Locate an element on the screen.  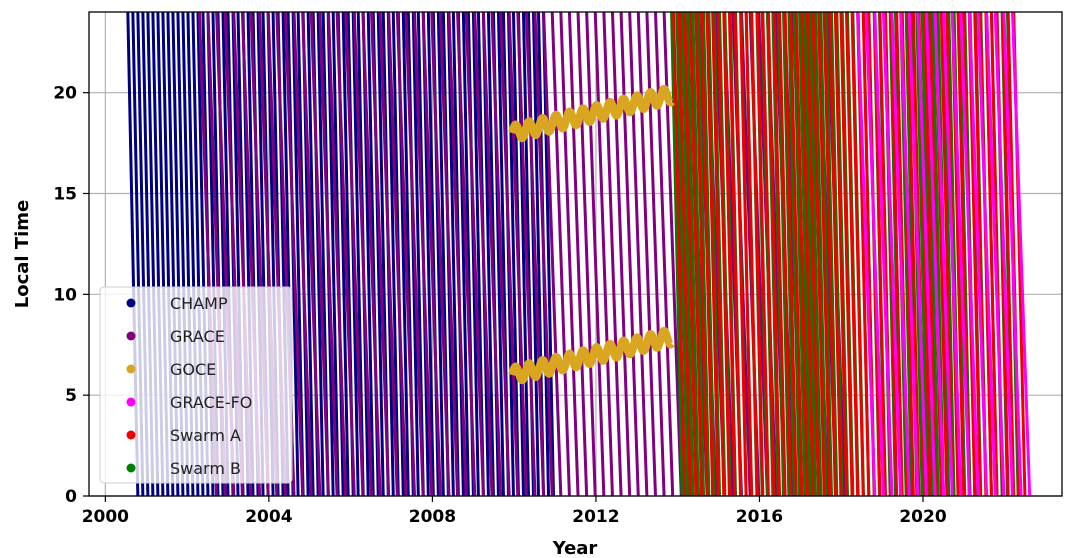
x-tick-label: 2000 is located at coordinates (105, 517).